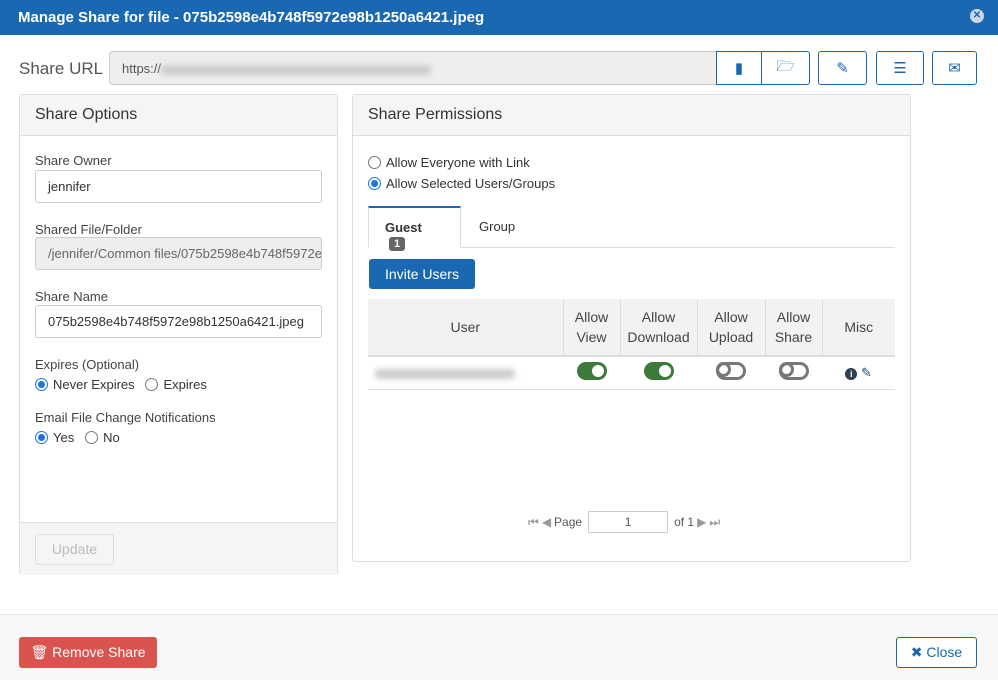  I want to click on expires-label-radio: Expires, so click(185, 384).